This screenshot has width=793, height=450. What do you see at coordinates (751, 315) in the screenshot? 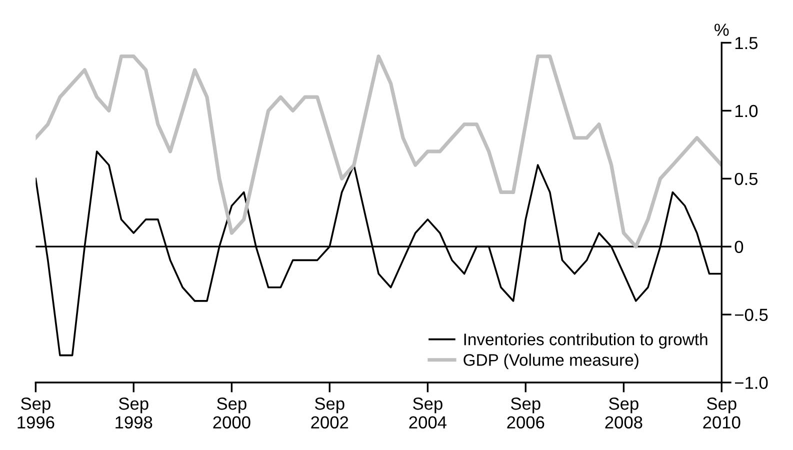
I see `y-tick-label: −0.5` at bounding box center [751, 315].